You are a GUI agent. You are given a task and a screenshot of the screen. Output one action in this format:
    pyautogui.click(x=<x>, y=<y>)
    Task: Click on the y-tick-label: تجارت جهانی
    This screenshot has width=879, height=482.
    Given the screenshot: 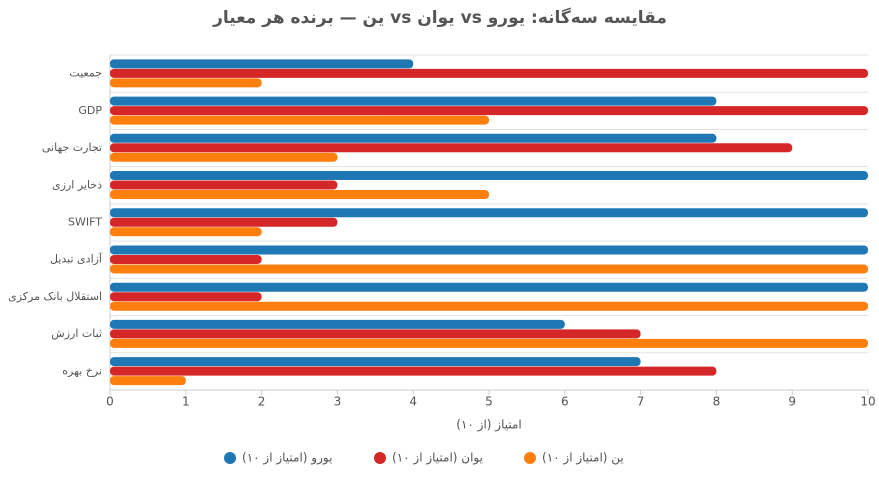 What is the action you would take?
    pyautogui.click(x=72, y=147)
    